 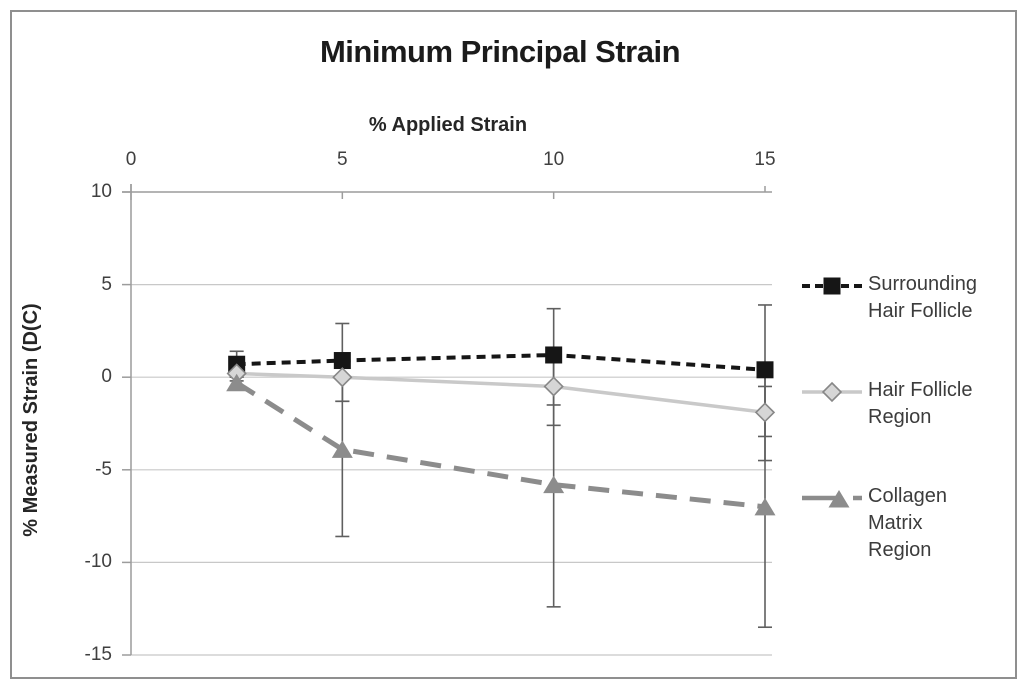 What do you see at coordinates (500, 445) in the screenshot?
I see `series-line-triangle` at bounding box center [500, 445].